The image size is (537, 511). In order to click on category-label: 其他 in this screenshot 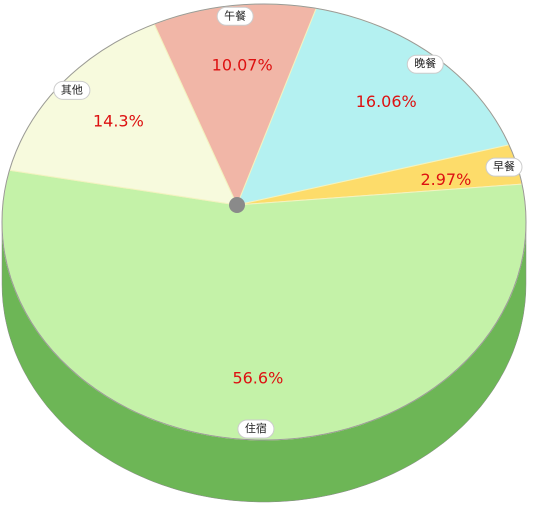, I will do `click(72, 89)`.